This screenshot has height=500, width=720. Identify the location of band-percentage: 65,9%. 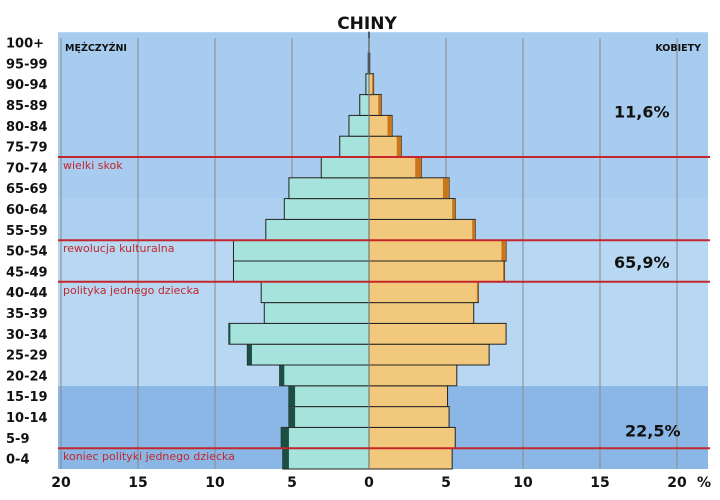
(642, 262).